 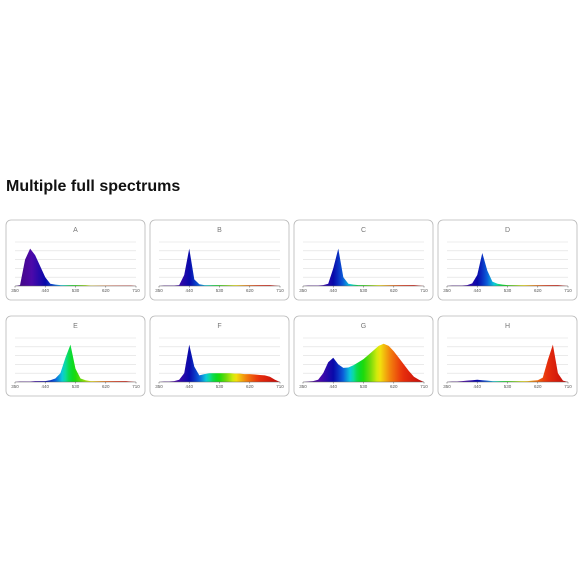 I want to click on chart-title: G, so click(x=363, y=326).